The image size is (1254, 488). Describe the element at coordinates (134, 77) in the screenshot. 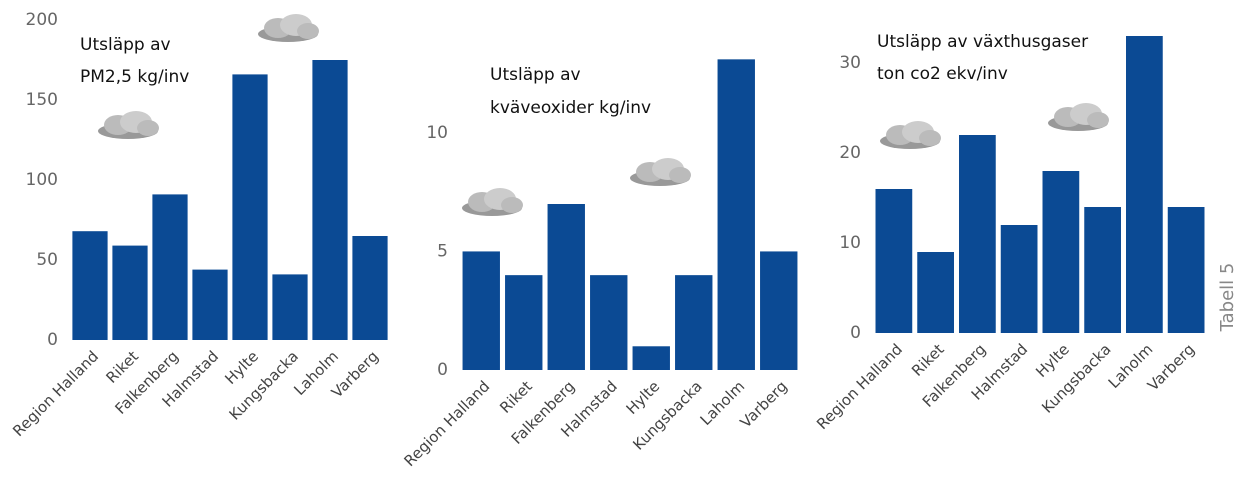

I see `chart-title: PM2,5 kg/inv` at that location.